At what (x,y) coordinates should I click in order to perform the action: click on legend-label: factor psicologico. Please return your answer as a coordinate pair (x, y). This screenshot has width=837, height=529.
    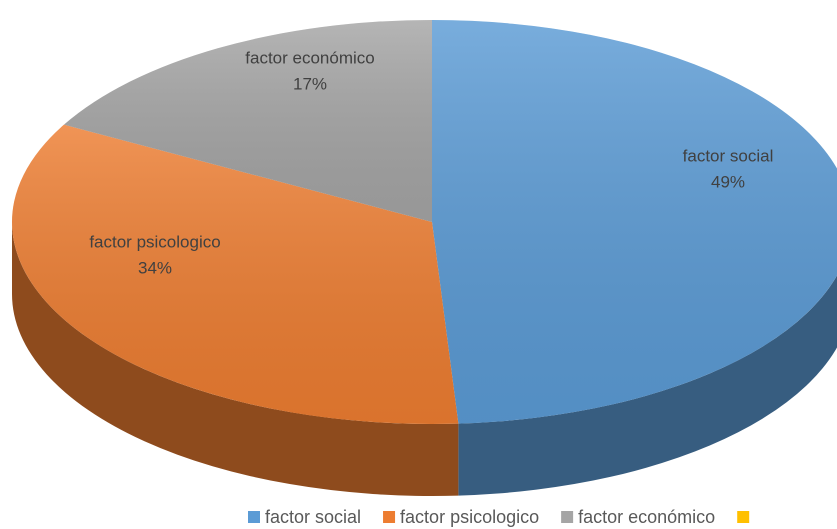
    Looking at the image, I should click on (469, 517).